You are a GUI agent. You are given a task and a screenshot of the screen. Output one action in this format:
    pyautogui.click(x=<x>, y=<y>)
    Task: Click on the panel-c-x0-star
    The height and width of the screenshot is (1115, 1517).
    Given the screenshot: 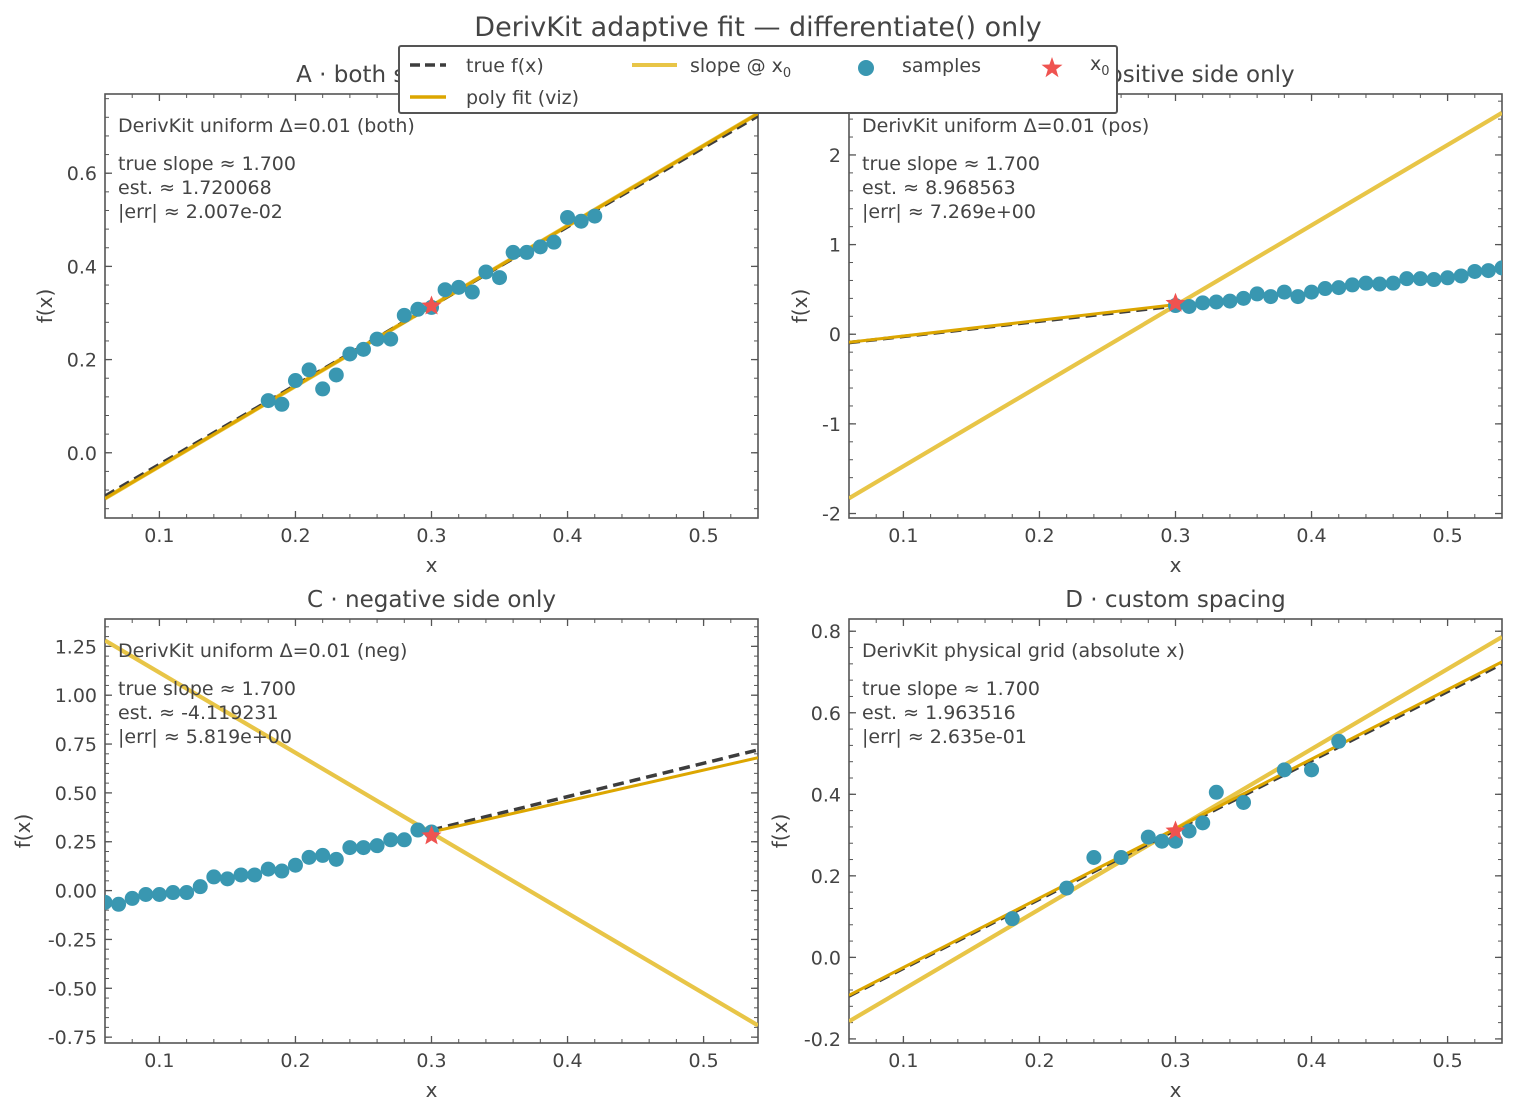 What is the action you would take?
    pyautogui.click(x=431, y=835)
    